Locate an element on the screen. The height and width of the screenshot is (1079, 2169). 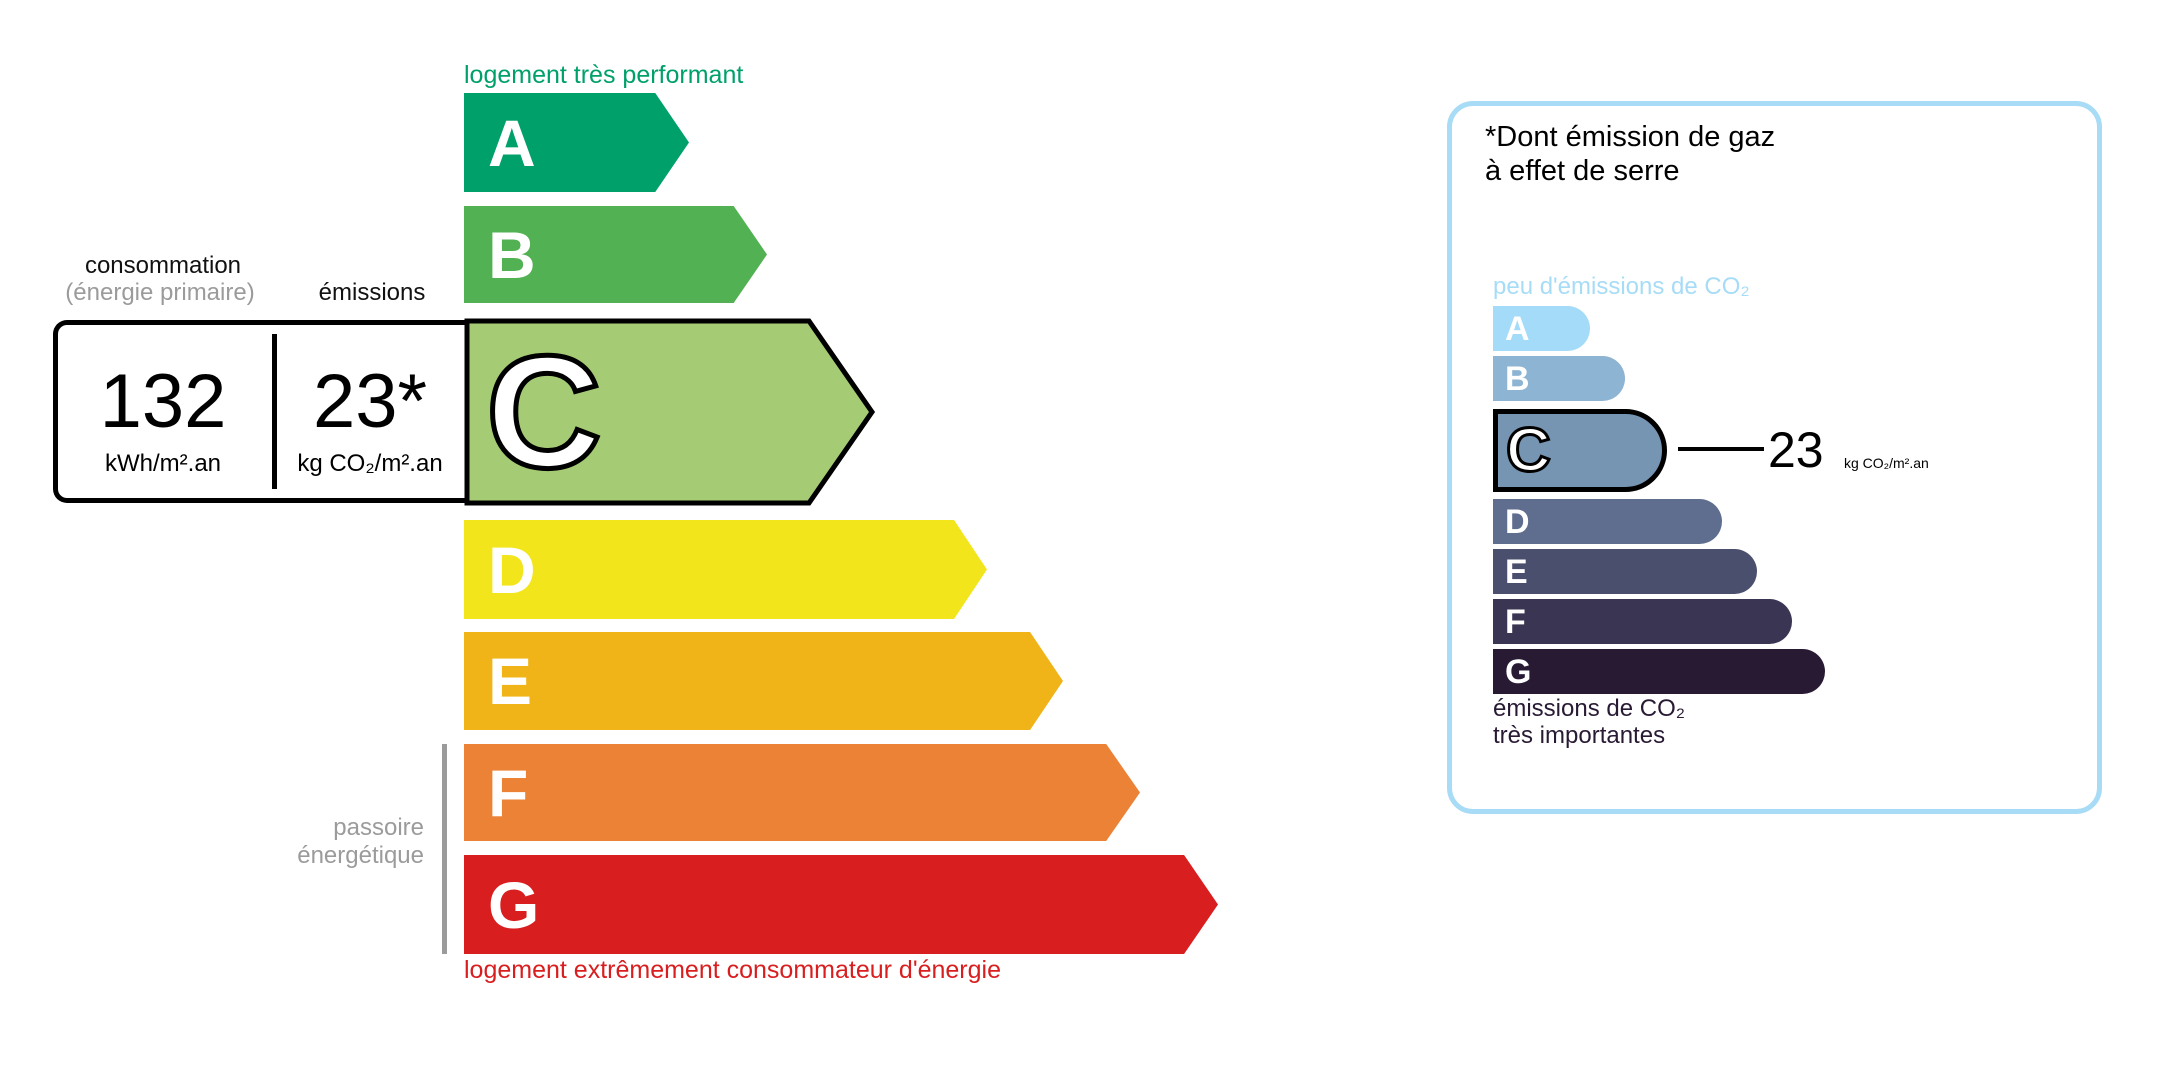
passoire-label-line2: énergétique is located at coordinates (360, 855).